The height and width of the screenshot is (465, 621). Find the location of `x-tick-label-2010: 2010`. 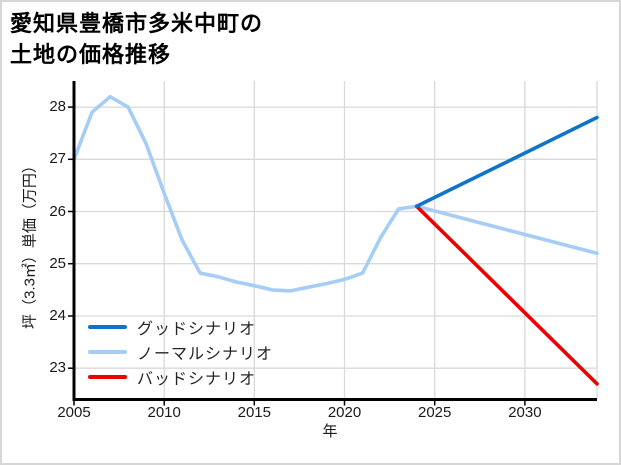

x-tick-label-2010: 2010 is located at coordinates (164, 412).